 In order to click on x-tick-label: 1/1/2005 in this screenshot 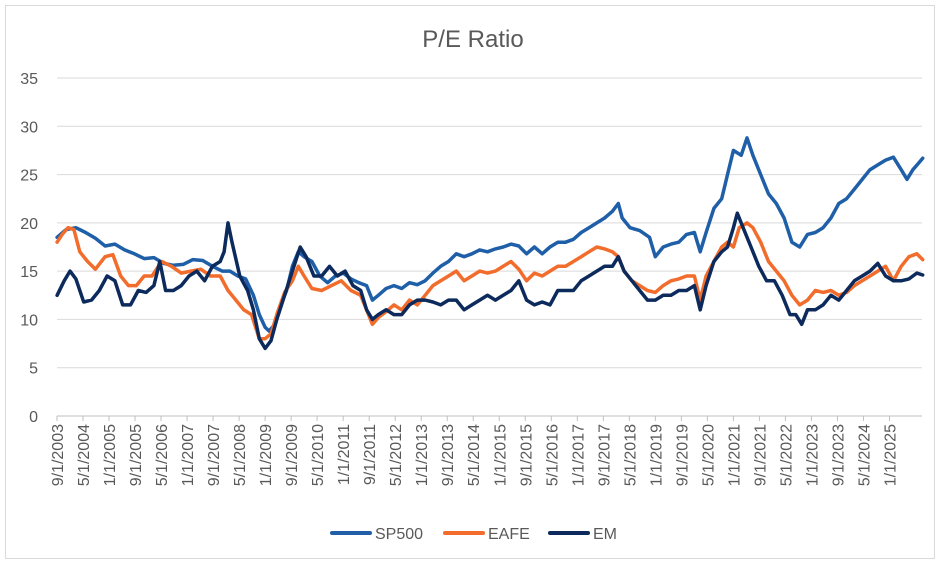, I will do `click(110, 455)`.